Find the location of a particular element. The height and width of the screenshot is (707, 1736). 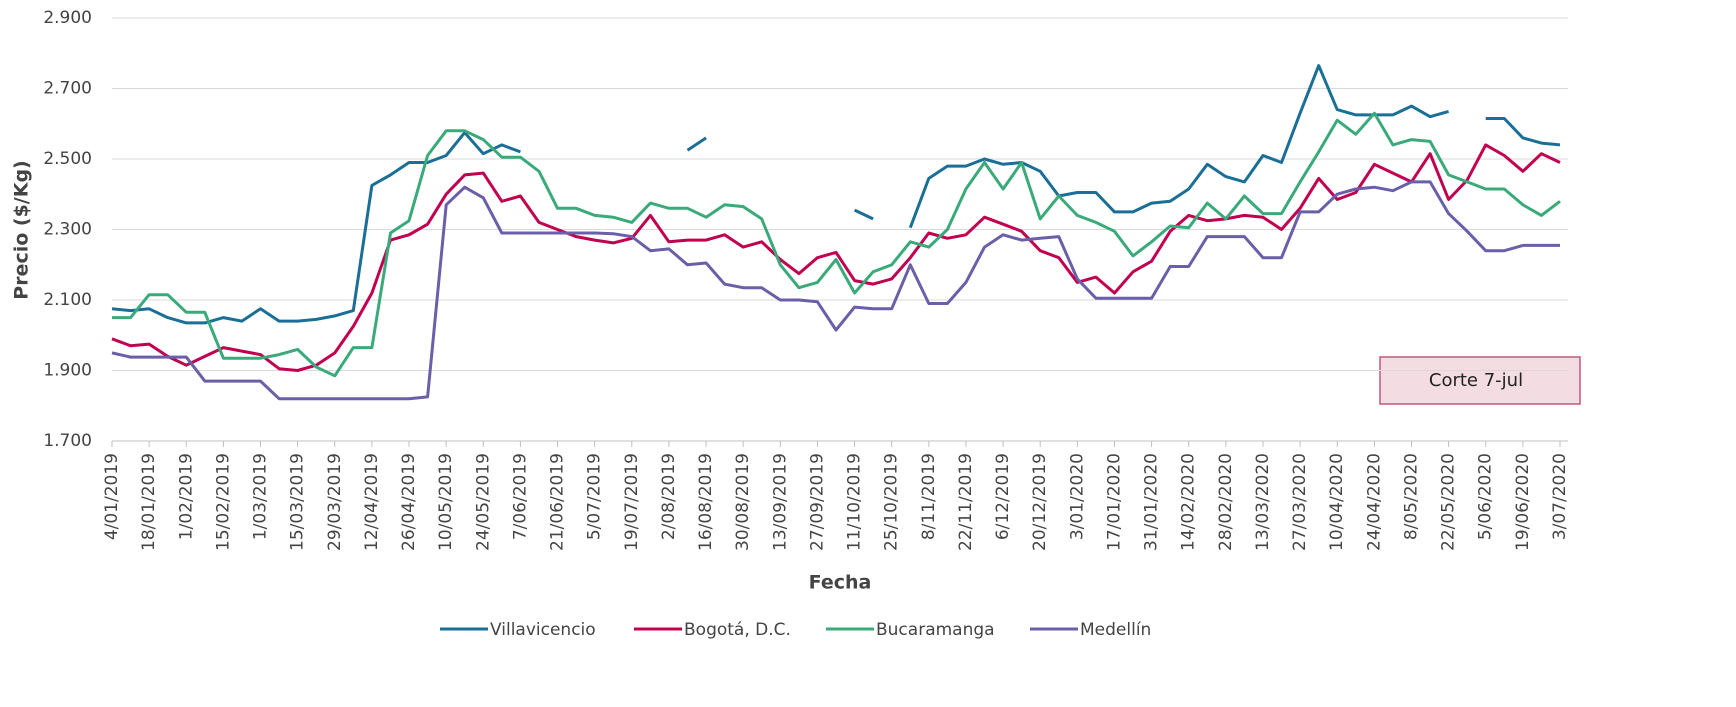

x-tick-label: 10/04/2020 is located at coordinates (1337, 502).